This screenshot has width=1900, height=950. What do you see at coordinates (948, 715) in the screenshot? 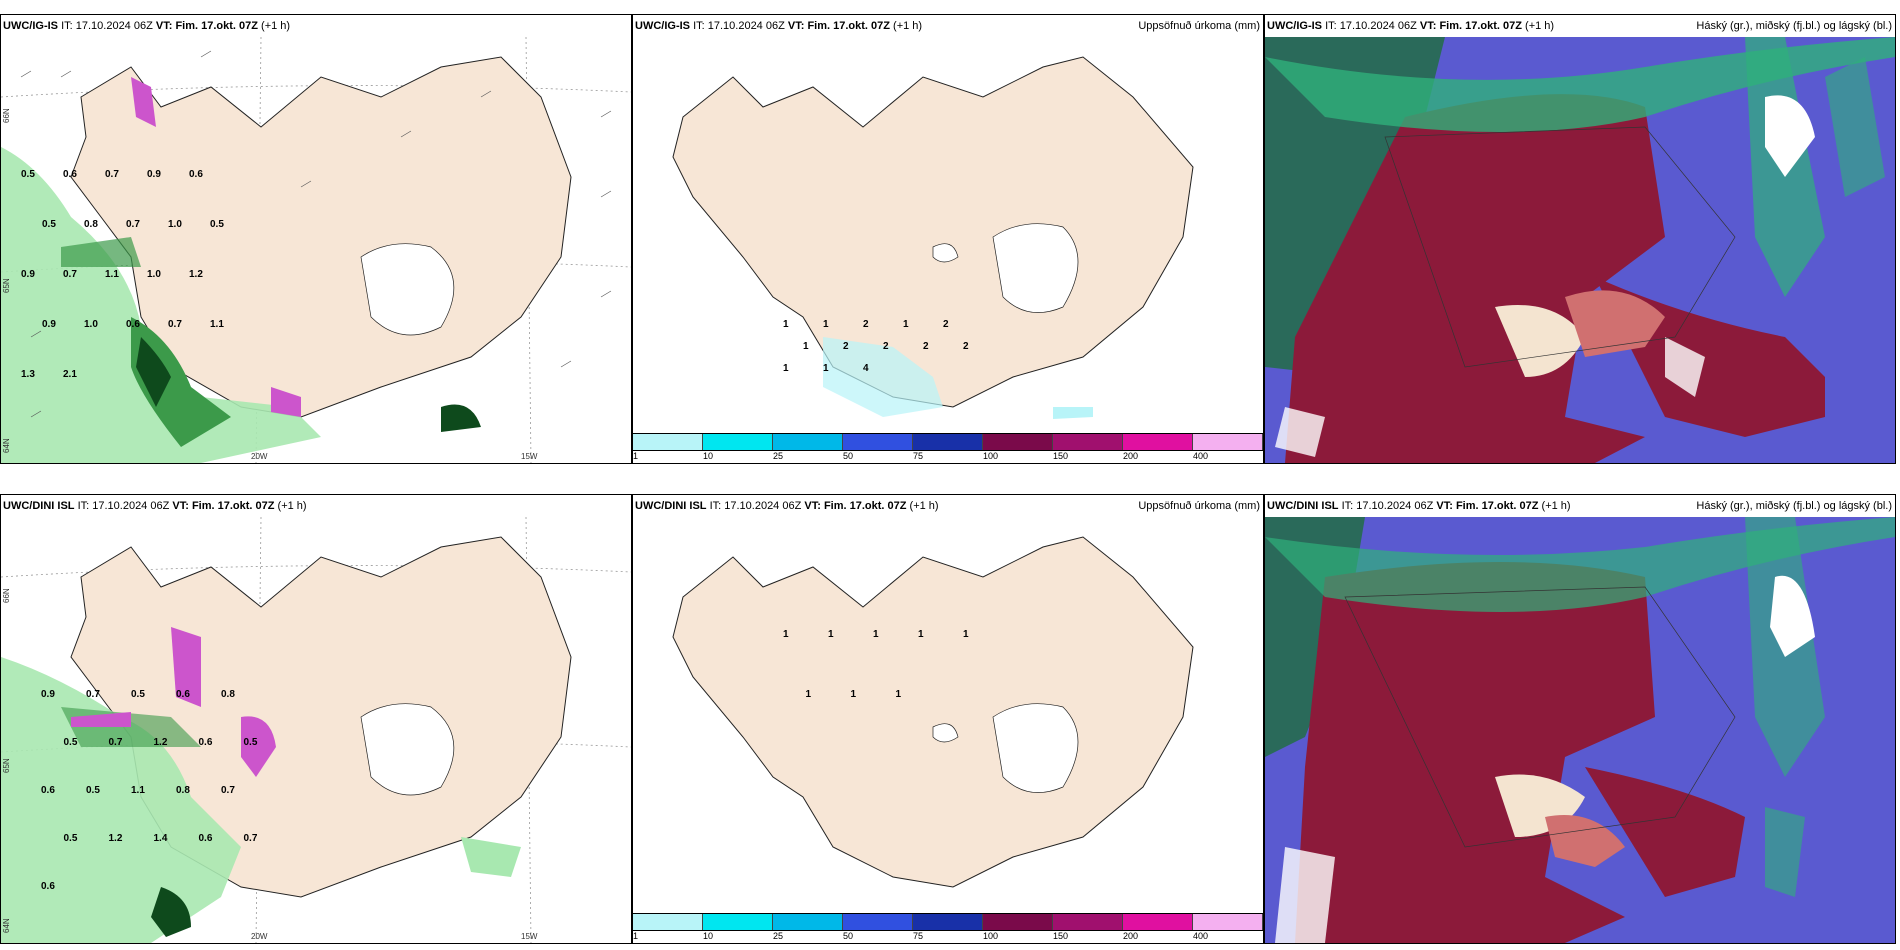
I see `map-accum-precip: 1 1 1 1 1 1 1 1` at bounding box center [948, 715].